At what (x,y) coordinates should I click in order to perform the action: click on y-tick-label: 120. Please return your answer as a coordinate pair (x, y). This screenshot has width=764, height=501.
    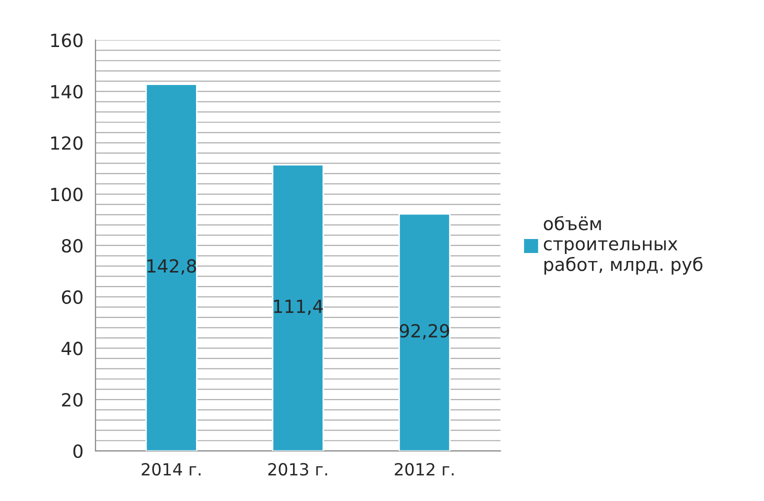
    Looking at the image, I should click on (66, 143).